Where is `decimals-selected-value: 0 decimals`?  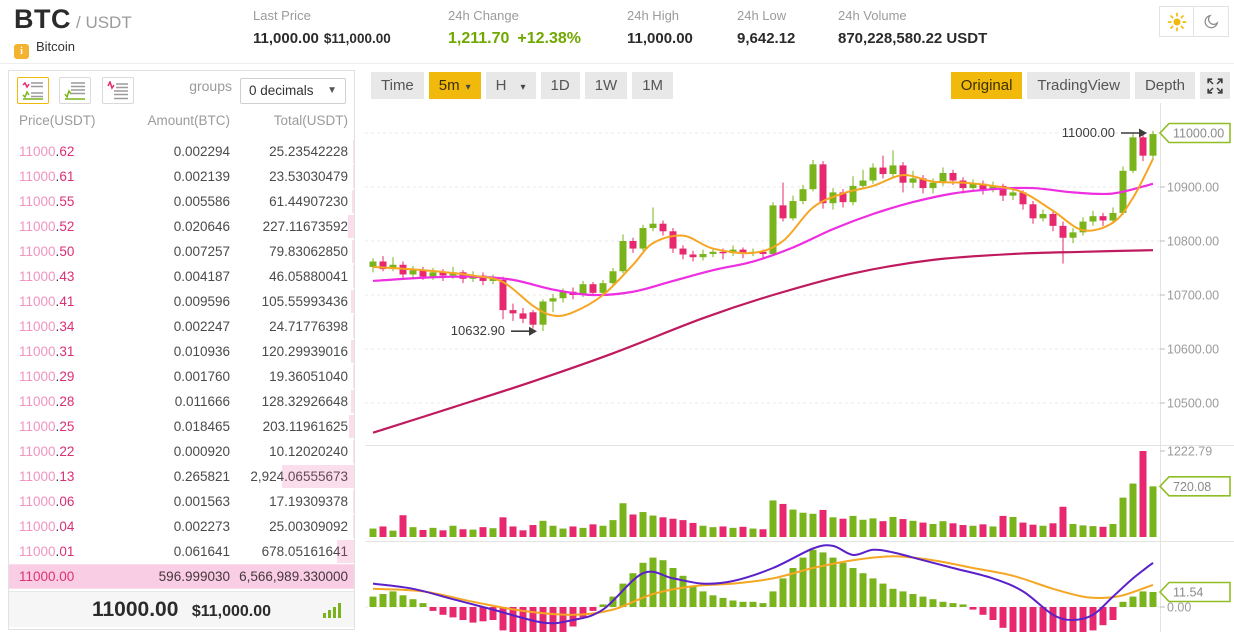 decimals-selected-value: 0 decimals is located at coordinates (281, 90).